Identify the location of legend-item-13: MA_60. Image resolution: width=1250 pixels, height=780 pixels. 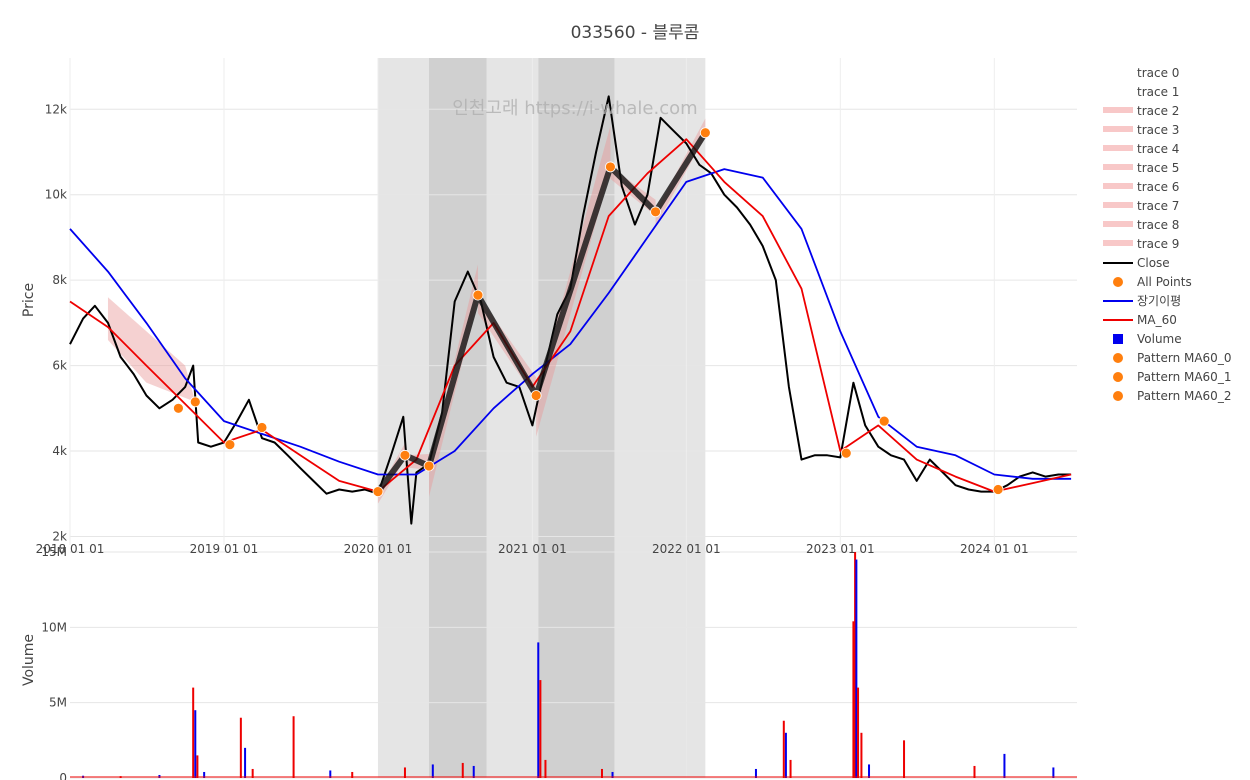
(1140, 320).